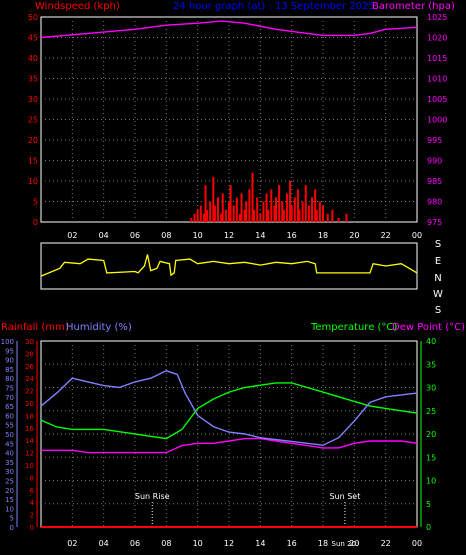  What do you see at coordinates (437, 79) in the screenshot?
I see `baro-tick-label: 1010` at bounding box center [437, 79].